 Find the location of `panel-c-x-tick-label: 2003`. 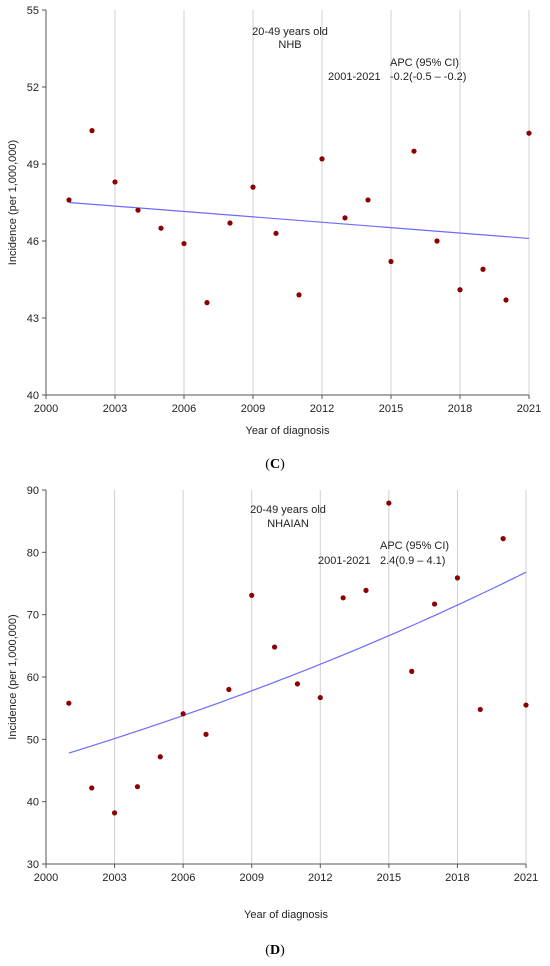

panel-c-x-tick-label: 2003 is located at coordinates (115, 409).